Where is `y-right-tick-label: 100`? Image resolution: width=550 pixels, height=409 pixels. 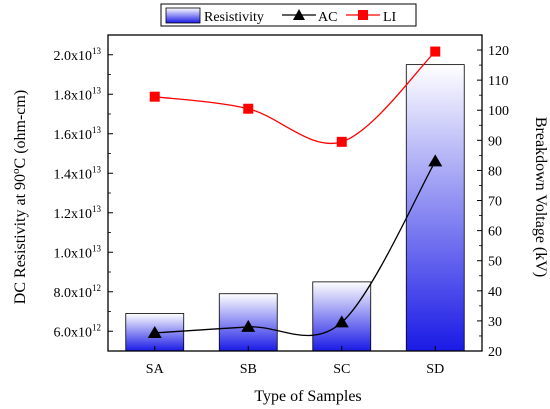
y-right-tick-label: 100 is located at coordinates (498, 111).